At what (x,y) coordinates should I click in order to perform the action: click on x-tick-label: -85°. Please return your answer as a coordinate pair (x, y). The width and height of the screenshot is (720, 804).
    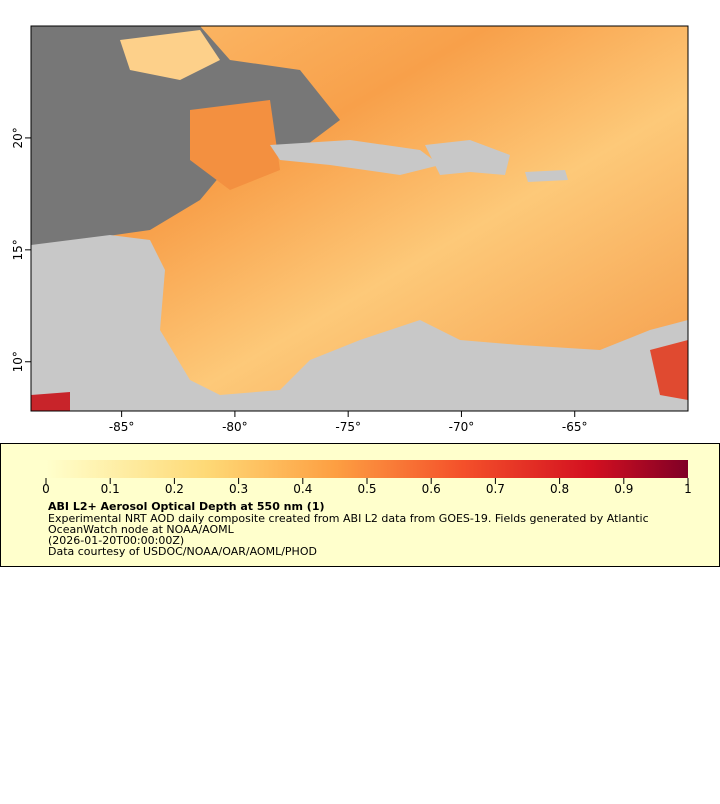
    Looking at the image, I should click on (122, 427).